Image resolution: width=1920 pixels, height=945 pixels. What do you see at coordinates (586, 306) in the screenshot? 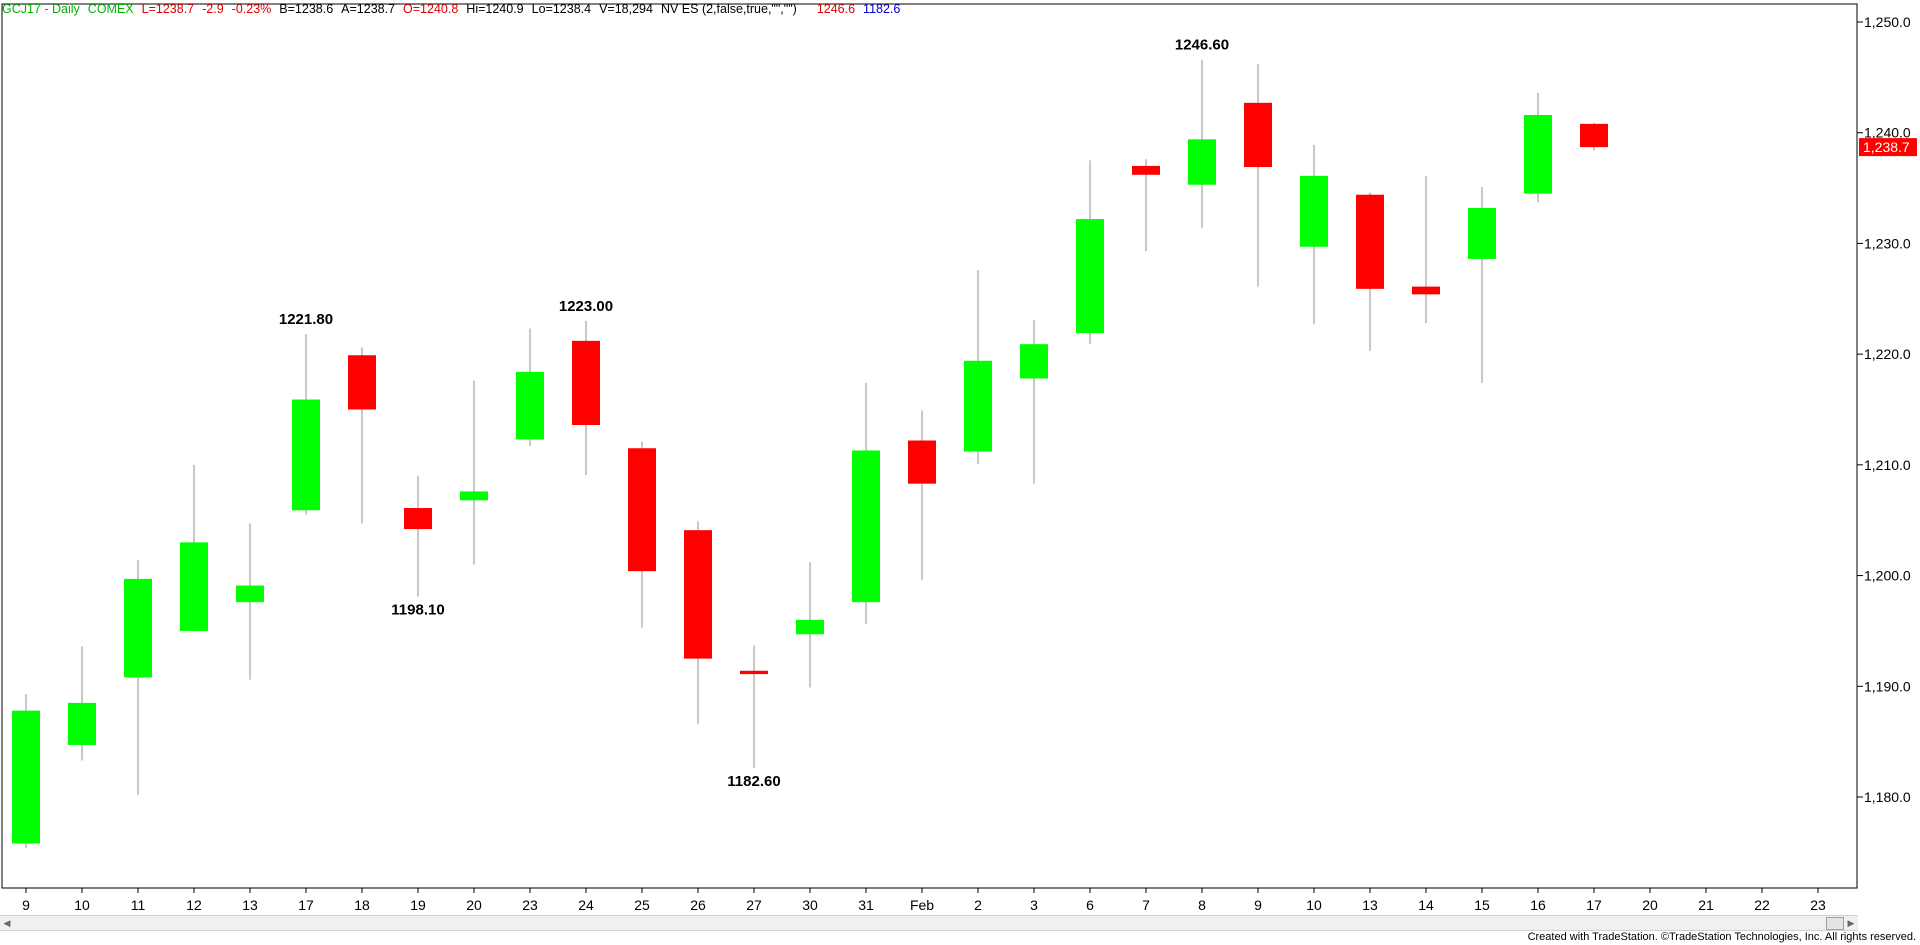
I see `price-annotation: 1223.00` at bounding box center [586, 306].